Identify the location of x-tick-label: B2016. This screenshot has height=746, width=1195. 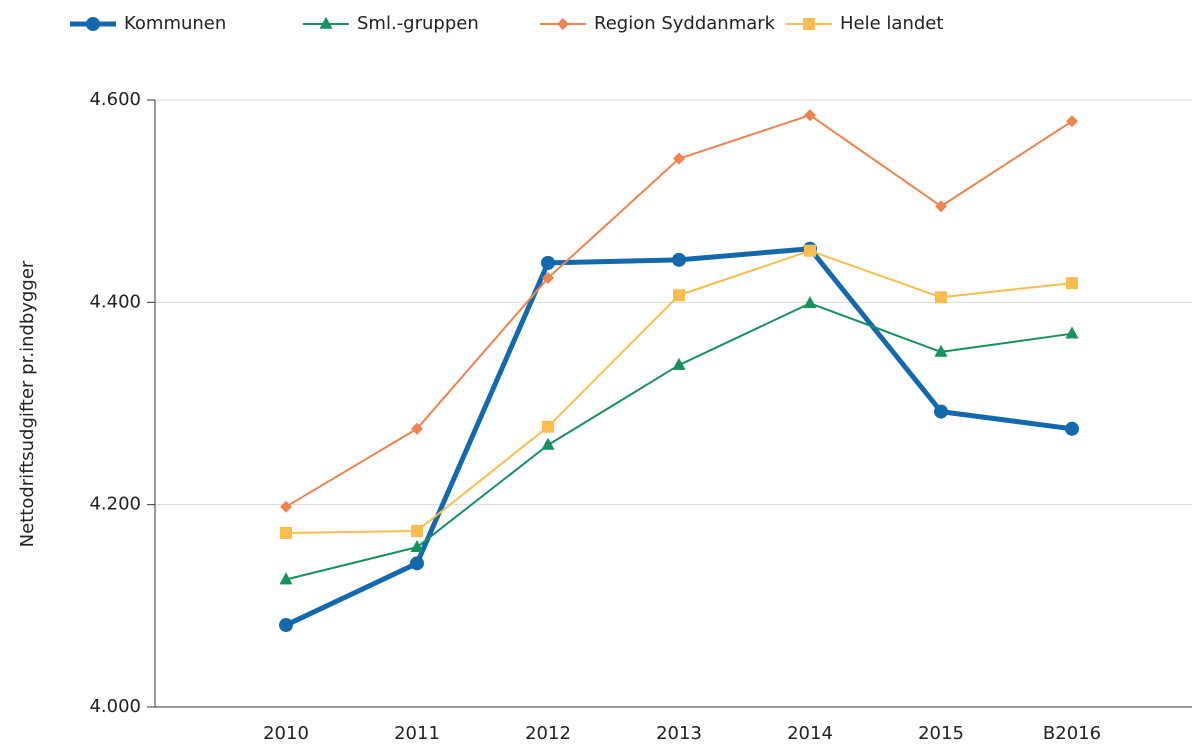
(1072, 733).